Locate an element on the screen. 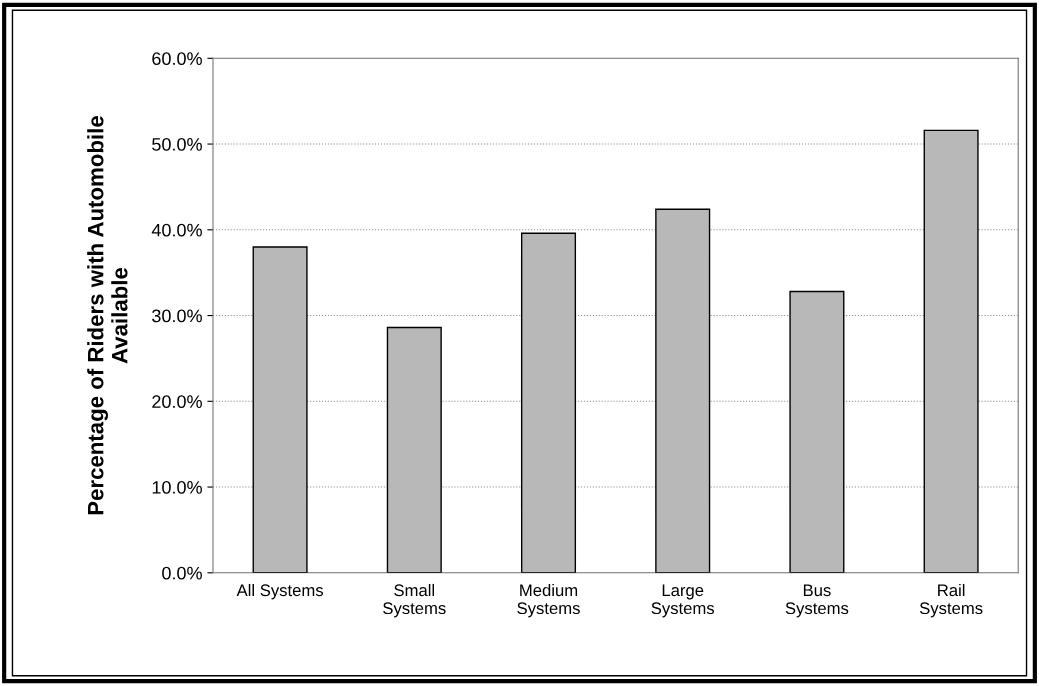  x-tick-label: All Systems is located at coordinates (280, 591).